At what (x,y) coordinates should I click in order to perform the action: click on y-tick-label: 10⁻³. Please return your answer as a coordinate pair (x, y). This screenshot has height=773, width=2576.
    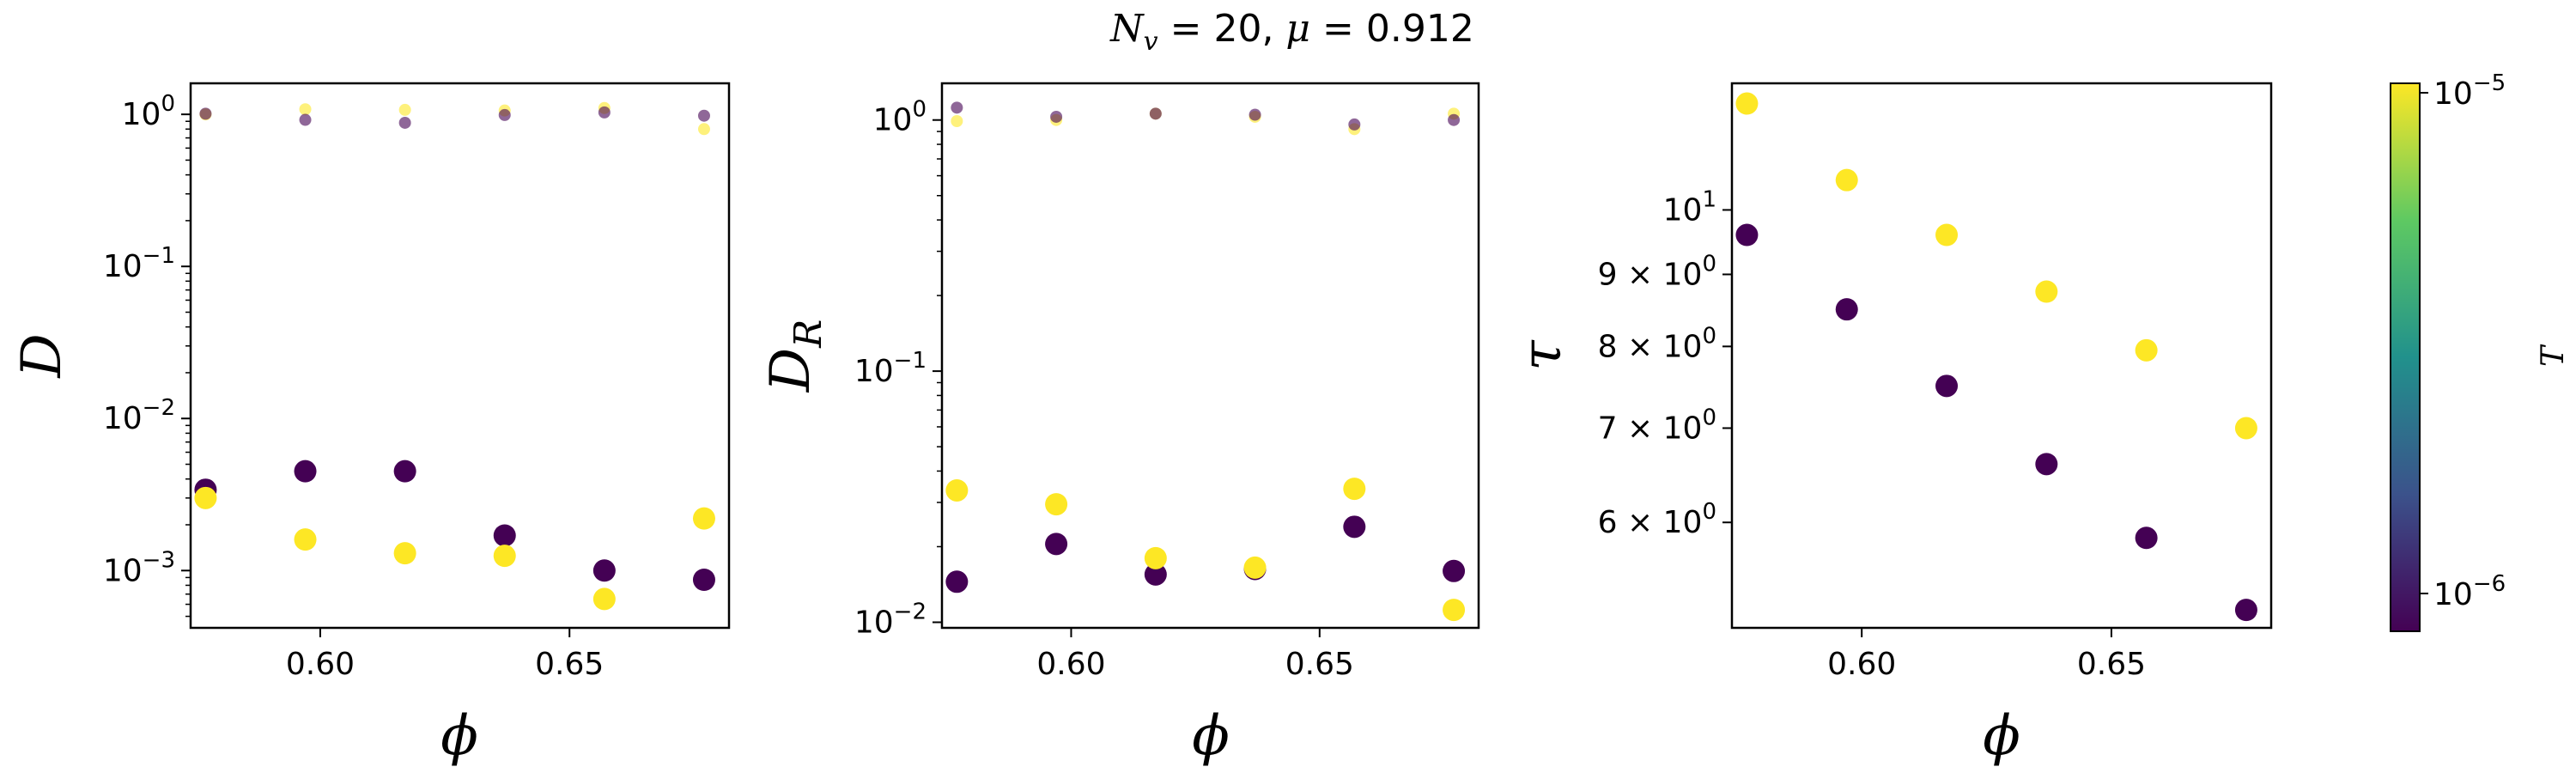
    Looking at the image, I should click on (139, 567).